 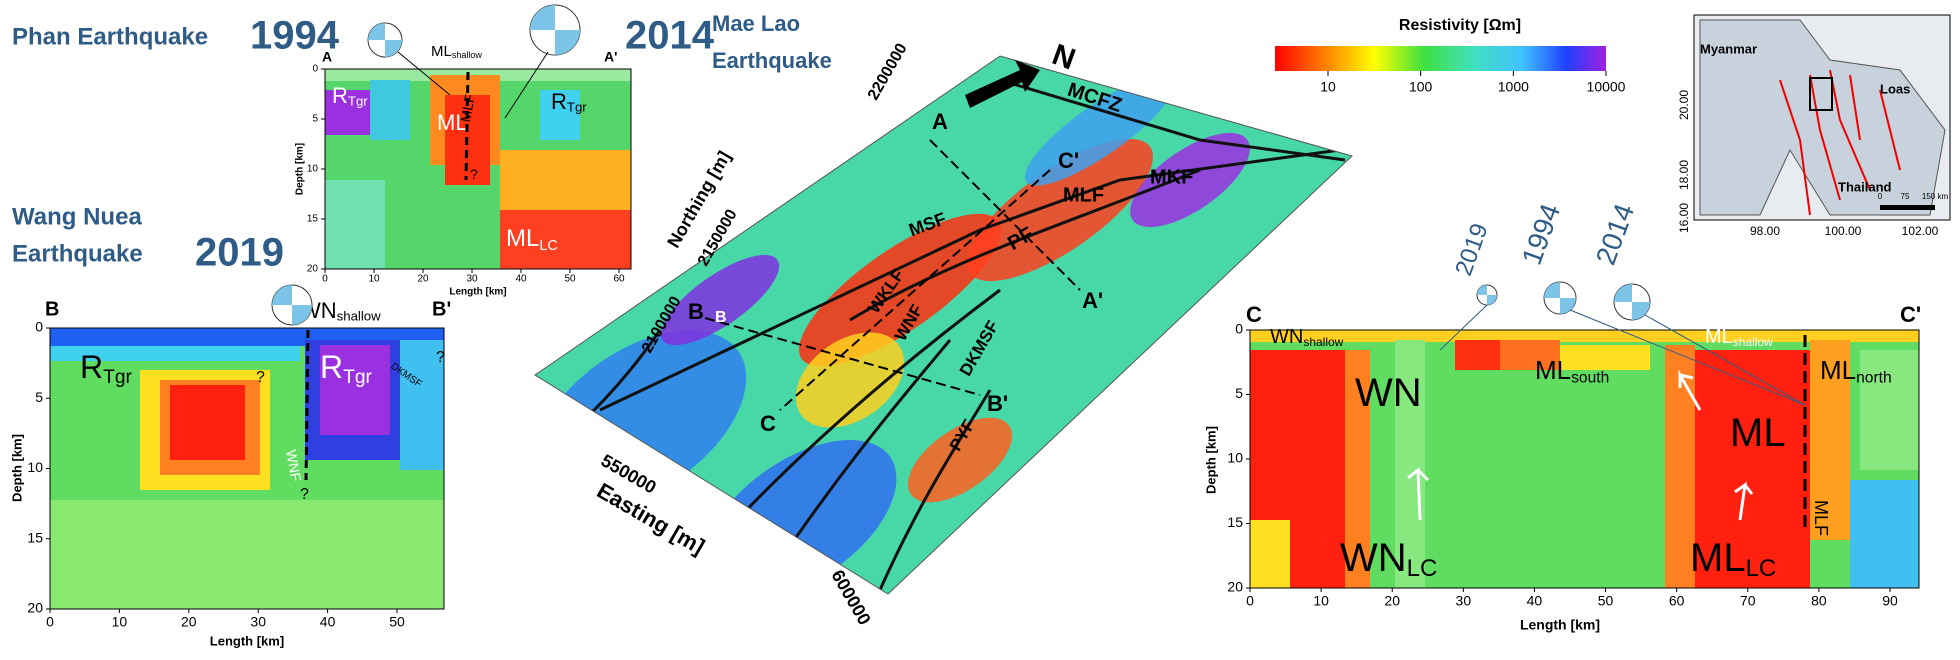 I want to click on event-year: 1994, so click(x=1541, y=234).